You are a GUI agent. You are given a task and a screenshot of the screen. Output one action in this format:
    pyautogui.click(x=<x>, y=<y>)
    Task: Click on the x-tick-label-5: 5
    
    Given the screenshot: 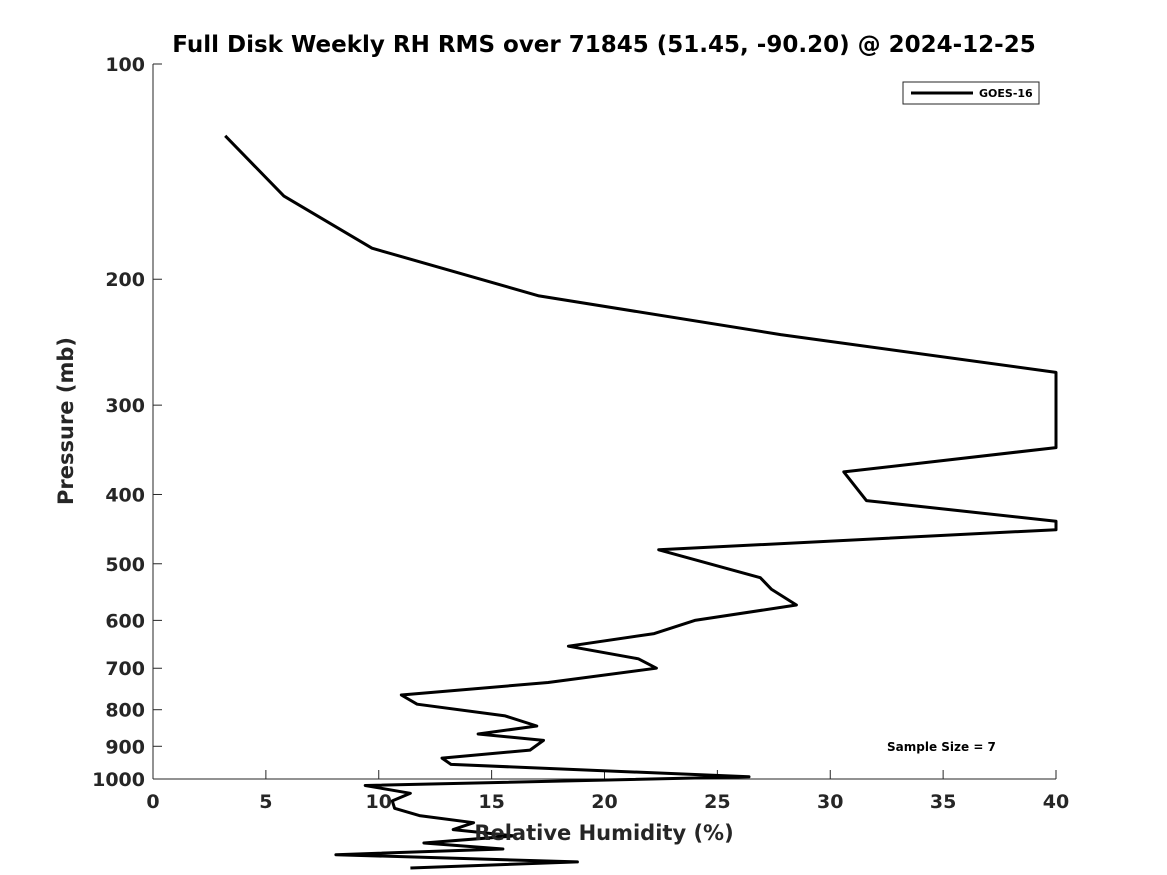 What is the action you would take?
    pyautogui.click(x=265, y=802)
    